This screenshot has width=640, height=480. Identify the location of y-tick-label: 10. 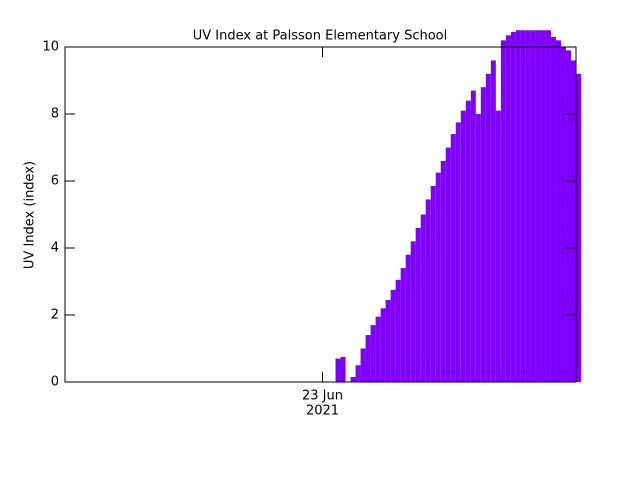
(50, 47).